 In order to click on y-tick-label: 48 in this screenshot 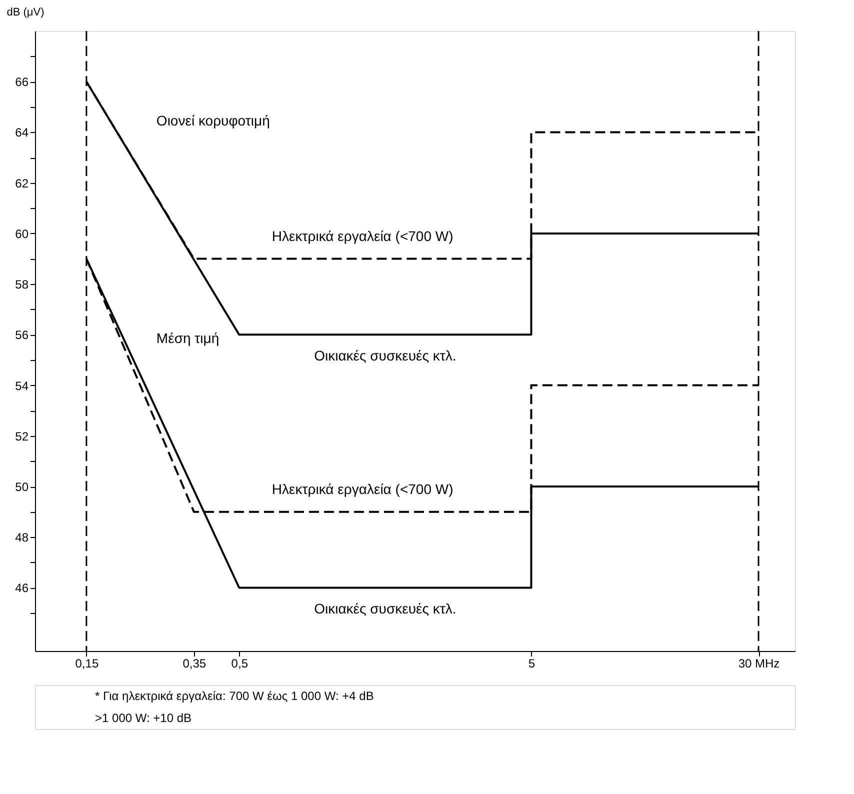, I will do `click(22, 537)`.